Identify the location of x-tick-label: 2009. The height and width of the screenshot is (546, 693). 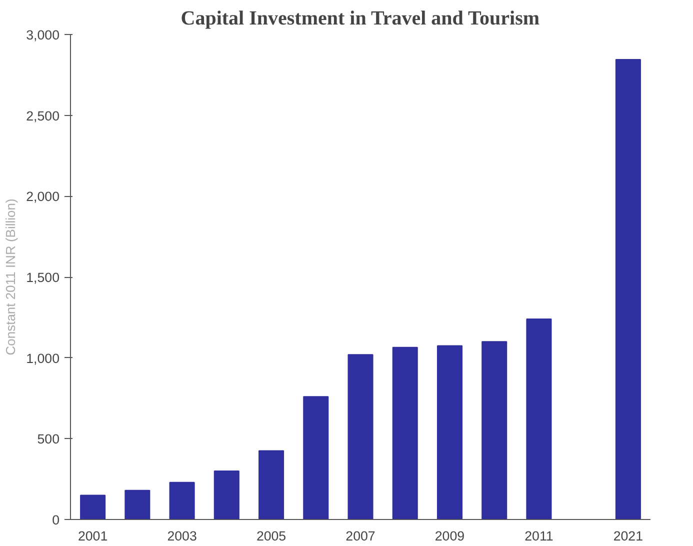
(449, 536).